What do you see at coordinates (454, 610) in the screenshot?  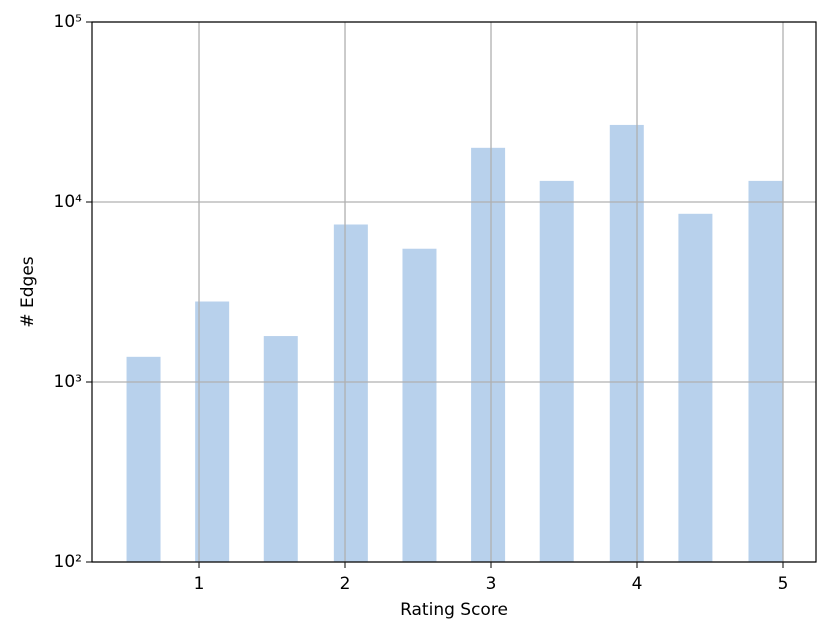 I see `x-axis-label: Rating Score` at bounding box center [454, 610].